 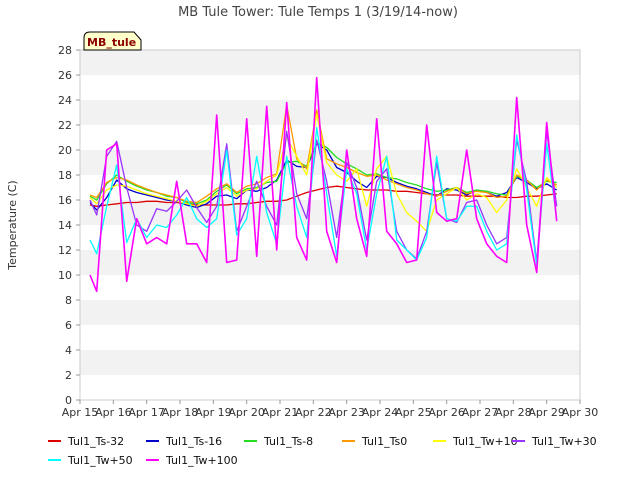 What do you see at coordinates (65, 225) in the screenshot?
I see `y-tick-label: 14` at bounding box center [65, 225].